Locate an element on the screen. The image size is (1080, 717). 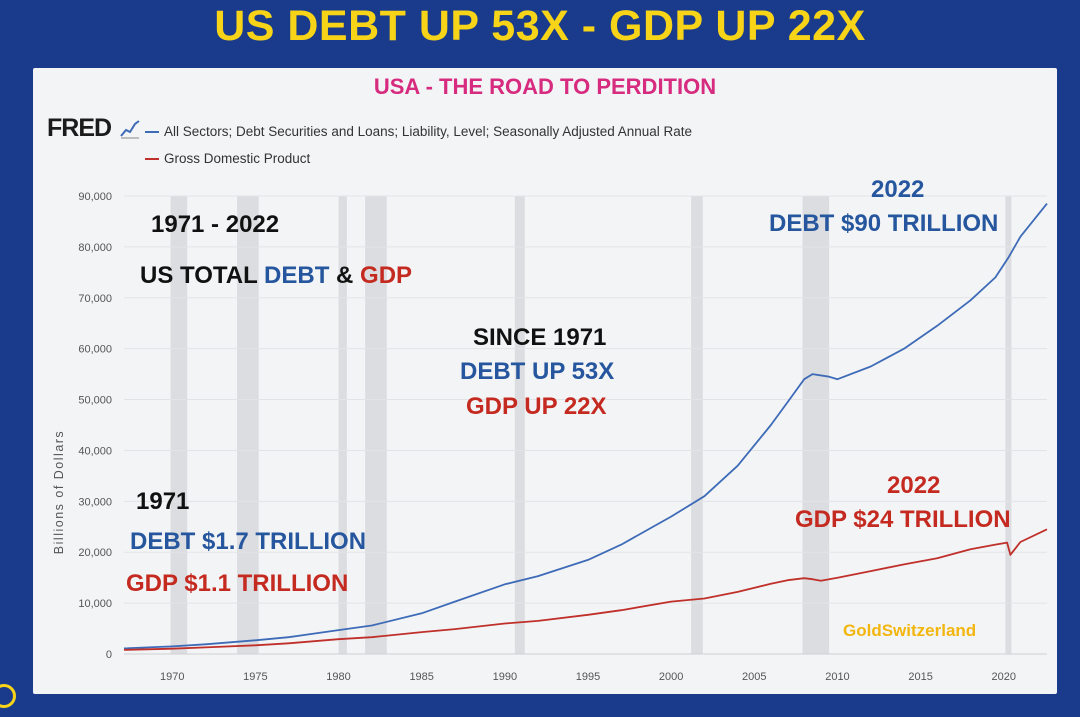
x-tick-label: 2015 is located at coordinates (920, 677).